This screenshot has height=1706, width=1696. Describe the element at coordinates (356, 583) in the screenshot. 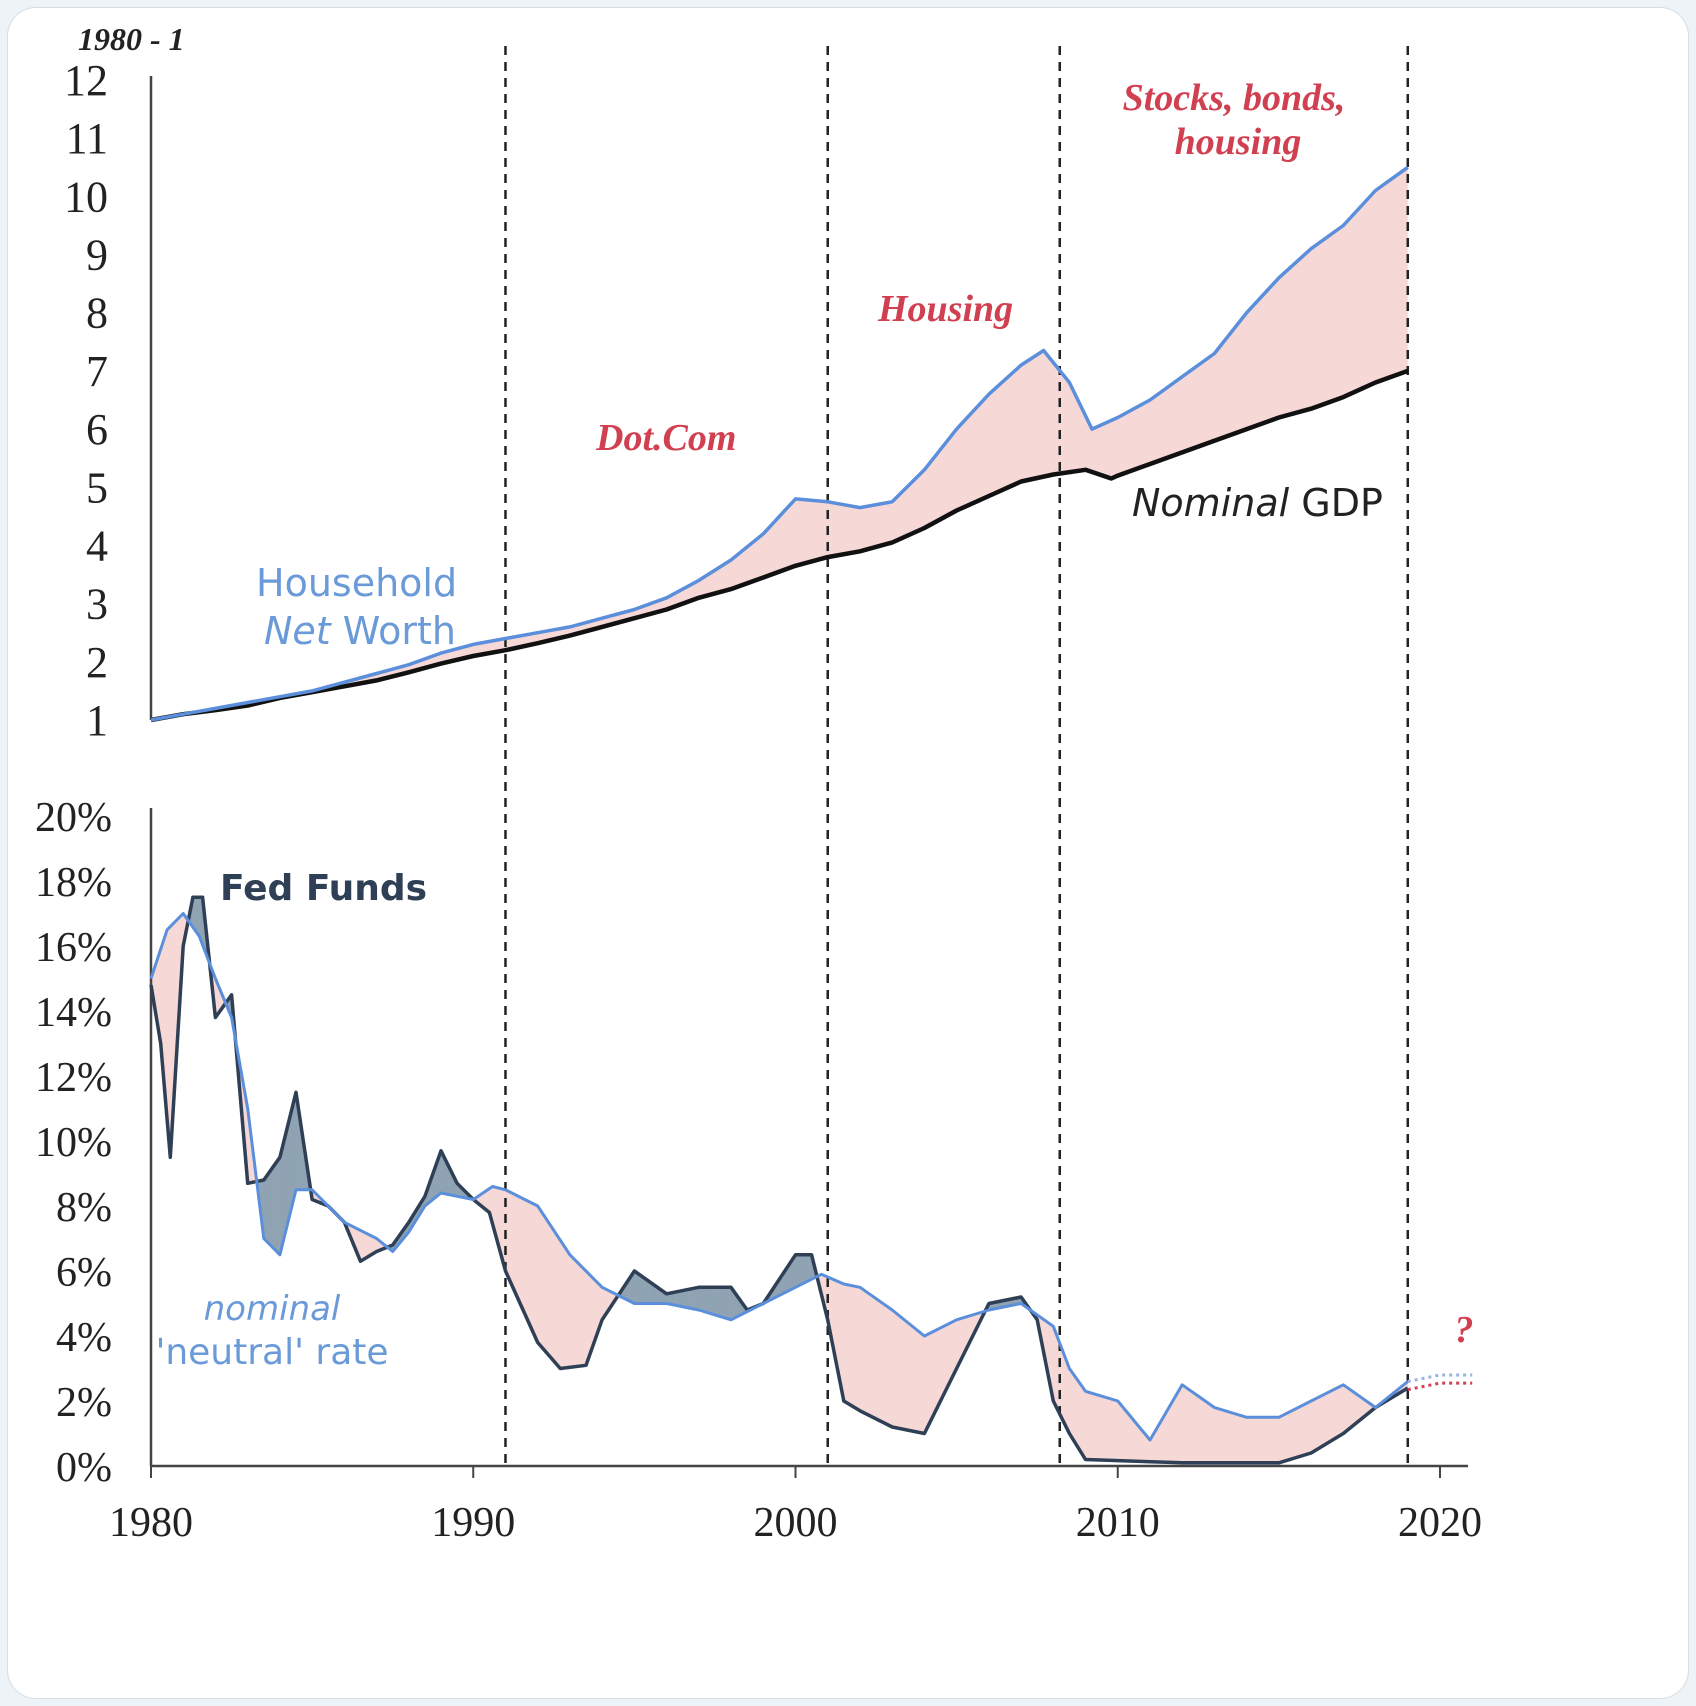

I see `household-label: Household` at that location.